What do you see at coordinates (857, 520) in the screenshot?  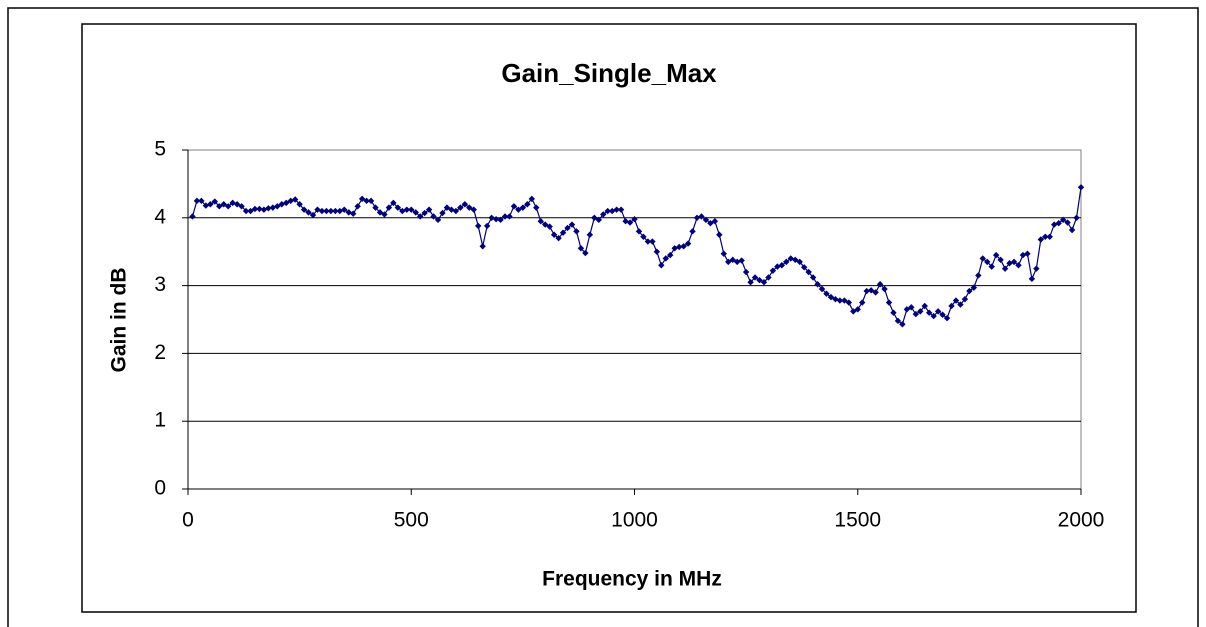 I see `x-tick-label: 1500` at bounding box center [857, 520].